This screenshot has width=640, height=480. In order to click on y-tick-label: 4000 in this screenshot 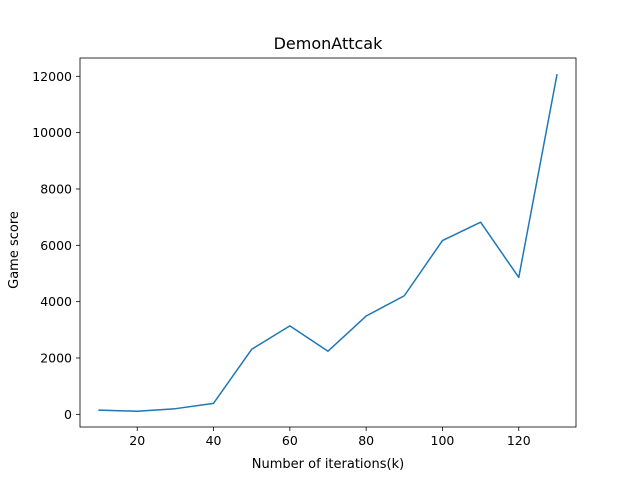, I will do `click(56, 301)`.